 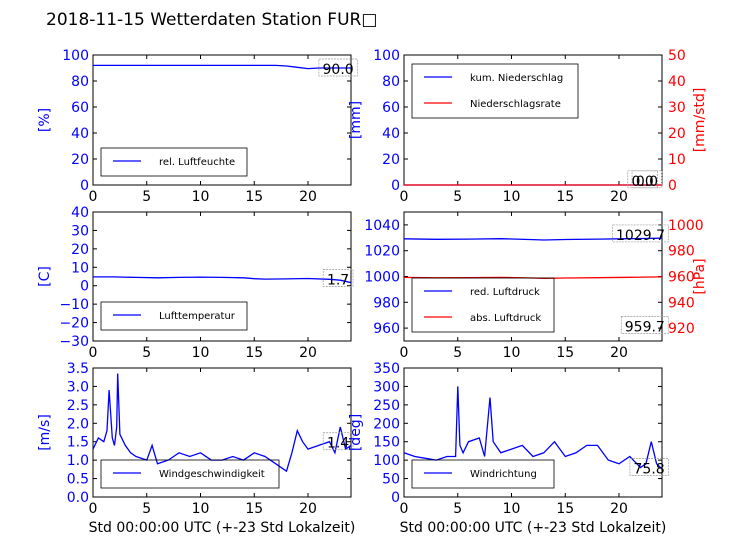 I want to click on y-tick-label: −30, so click(x=74, y=342).